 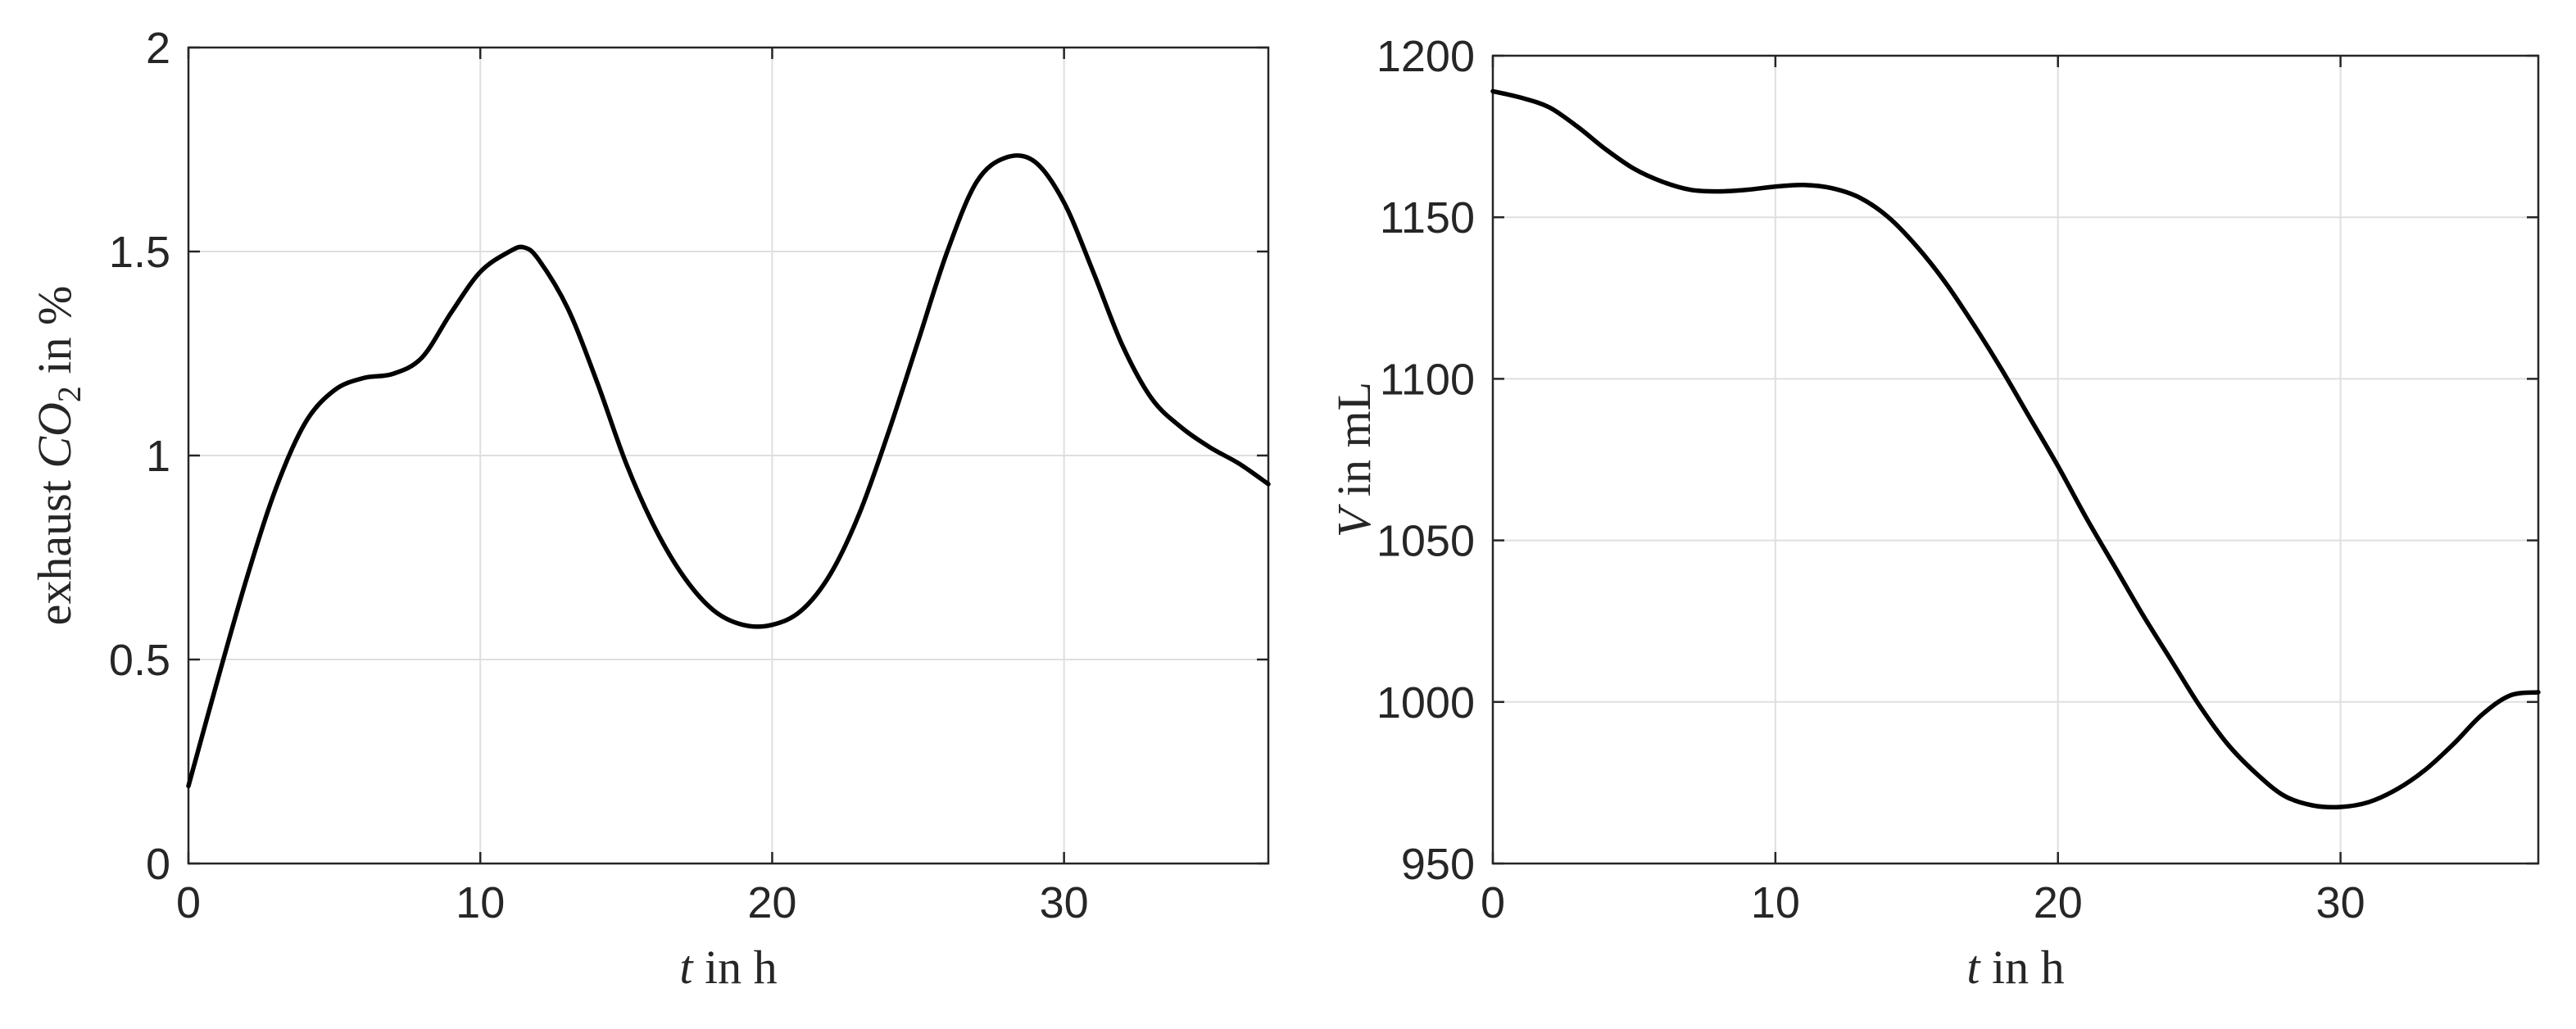 I want to click on y-tick-label: 950, so click(x=1438, y=864).